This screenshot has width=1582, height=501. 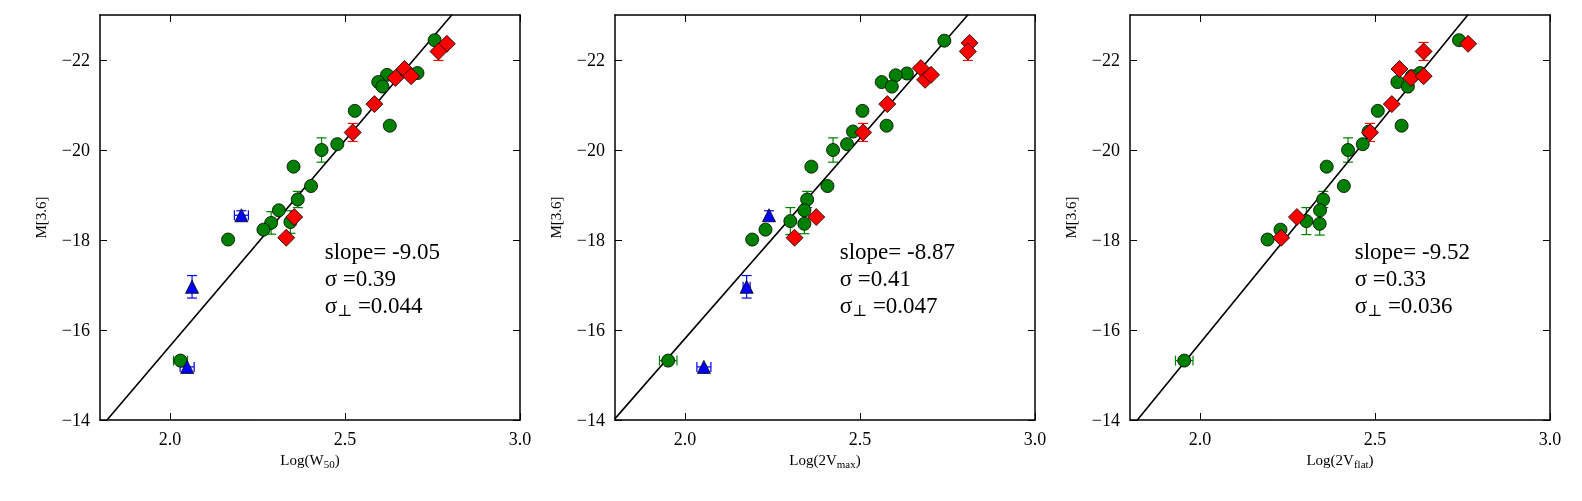 I want to click on annotation: σ =0.33, so click(x=1390, y=278).